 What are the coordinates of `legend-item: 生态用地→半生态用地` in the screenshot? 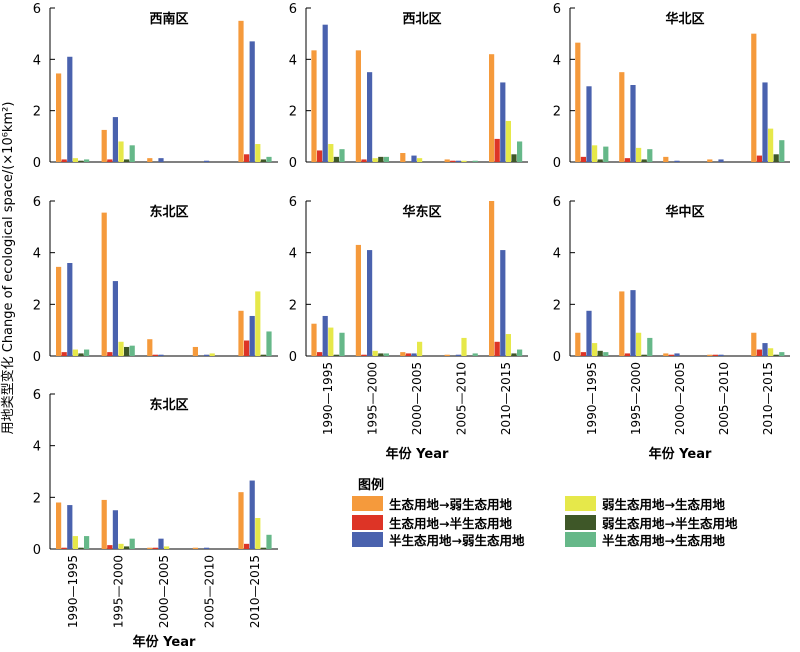 It's located at (432, 522).